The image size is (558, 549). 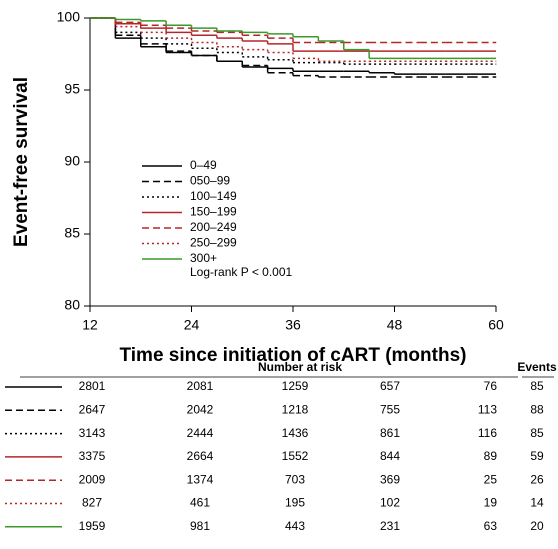 What do you see at coordinates (72, 89) in the screenshot?
I see `y-tick-label: 95` at bounding box center [72, 89].